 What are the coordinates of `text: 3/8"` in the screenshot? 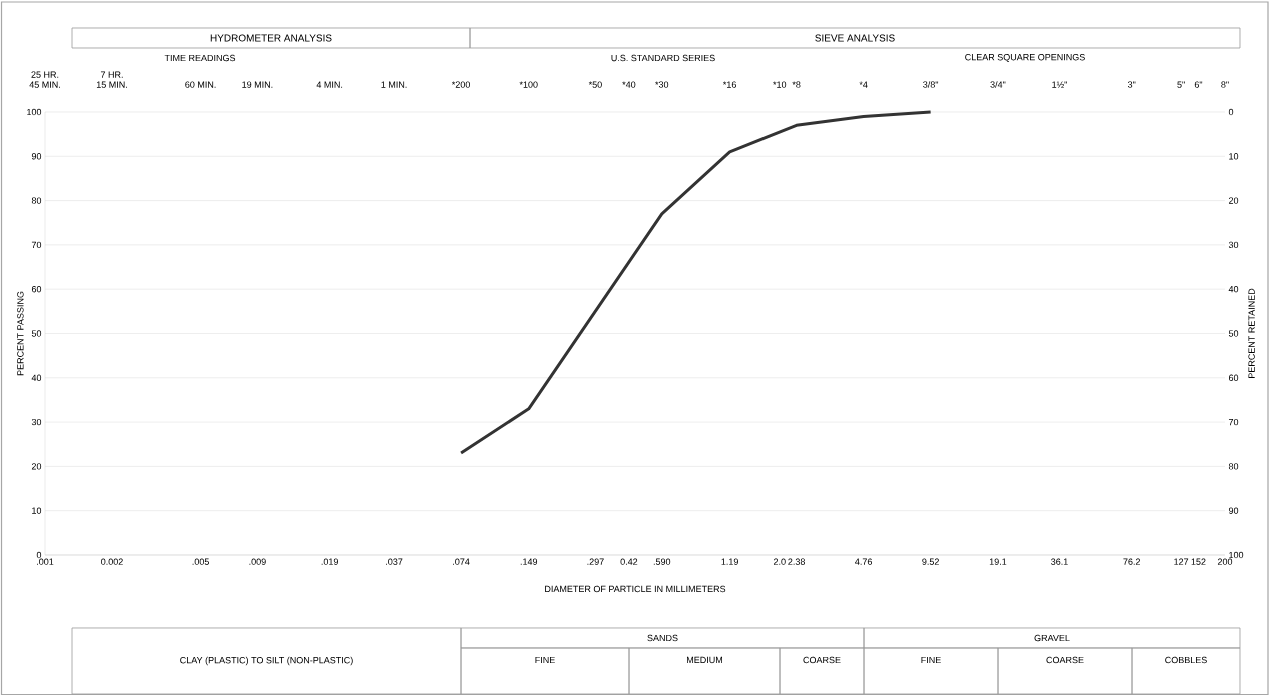 It's located at (931, 84).